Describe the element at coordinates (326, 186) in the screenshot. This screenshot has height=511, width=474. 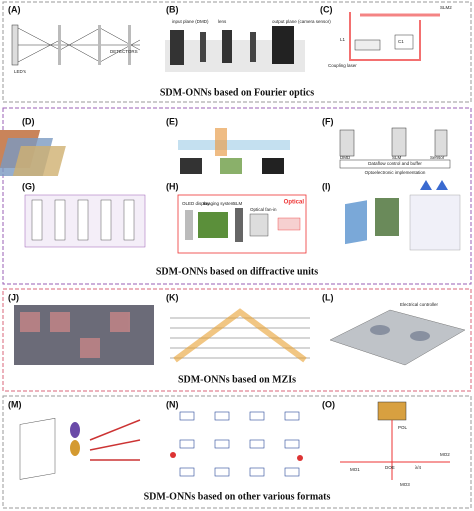
I see `panel-label: (I)` at that location.